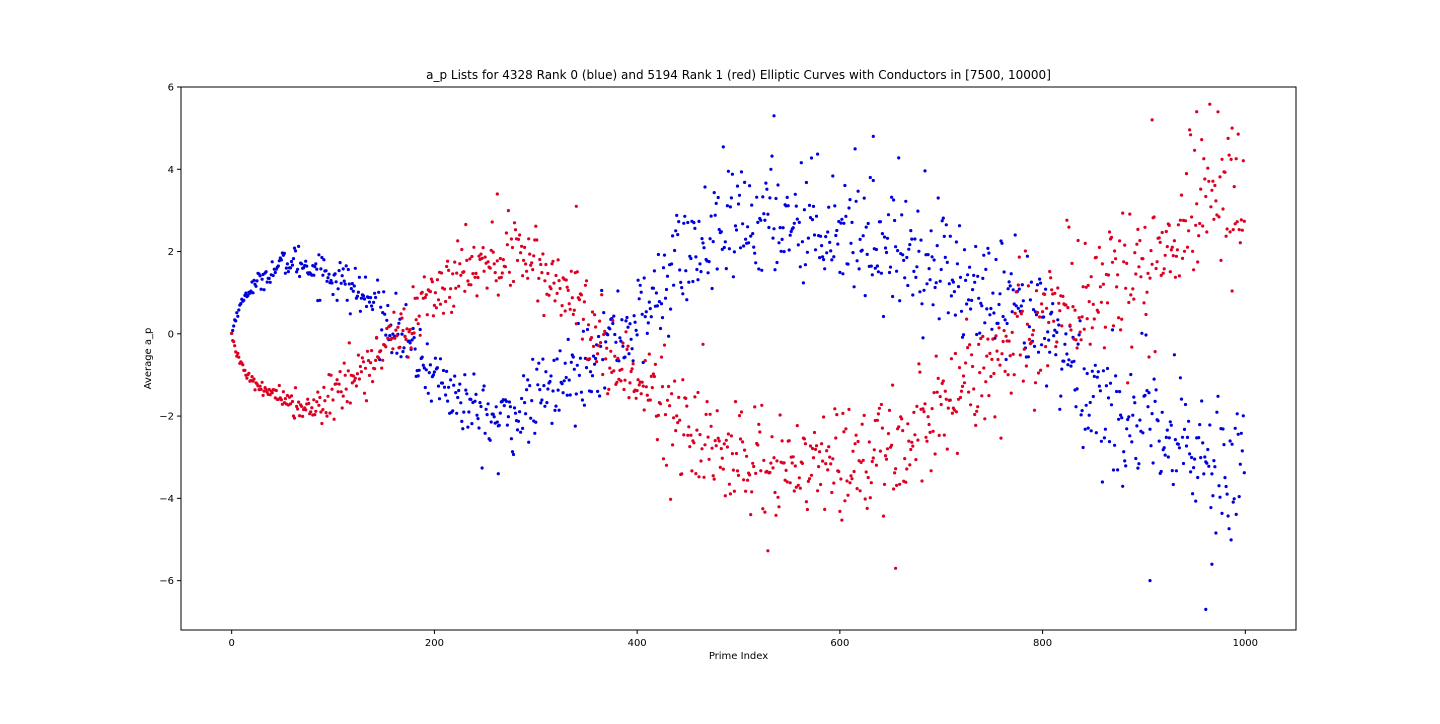 This screenshot has width=1440, height=724. I want to click on x-tick-label: 0, so click(231, 643).